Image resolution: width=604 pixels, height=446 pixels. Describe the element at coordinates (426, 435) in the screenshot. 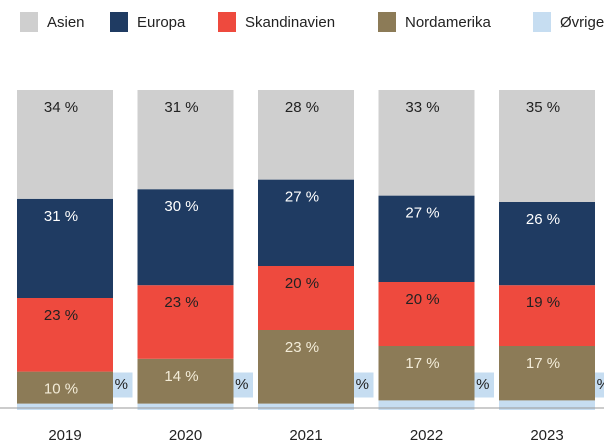

I see `x-tick-label: 2022` at that location.